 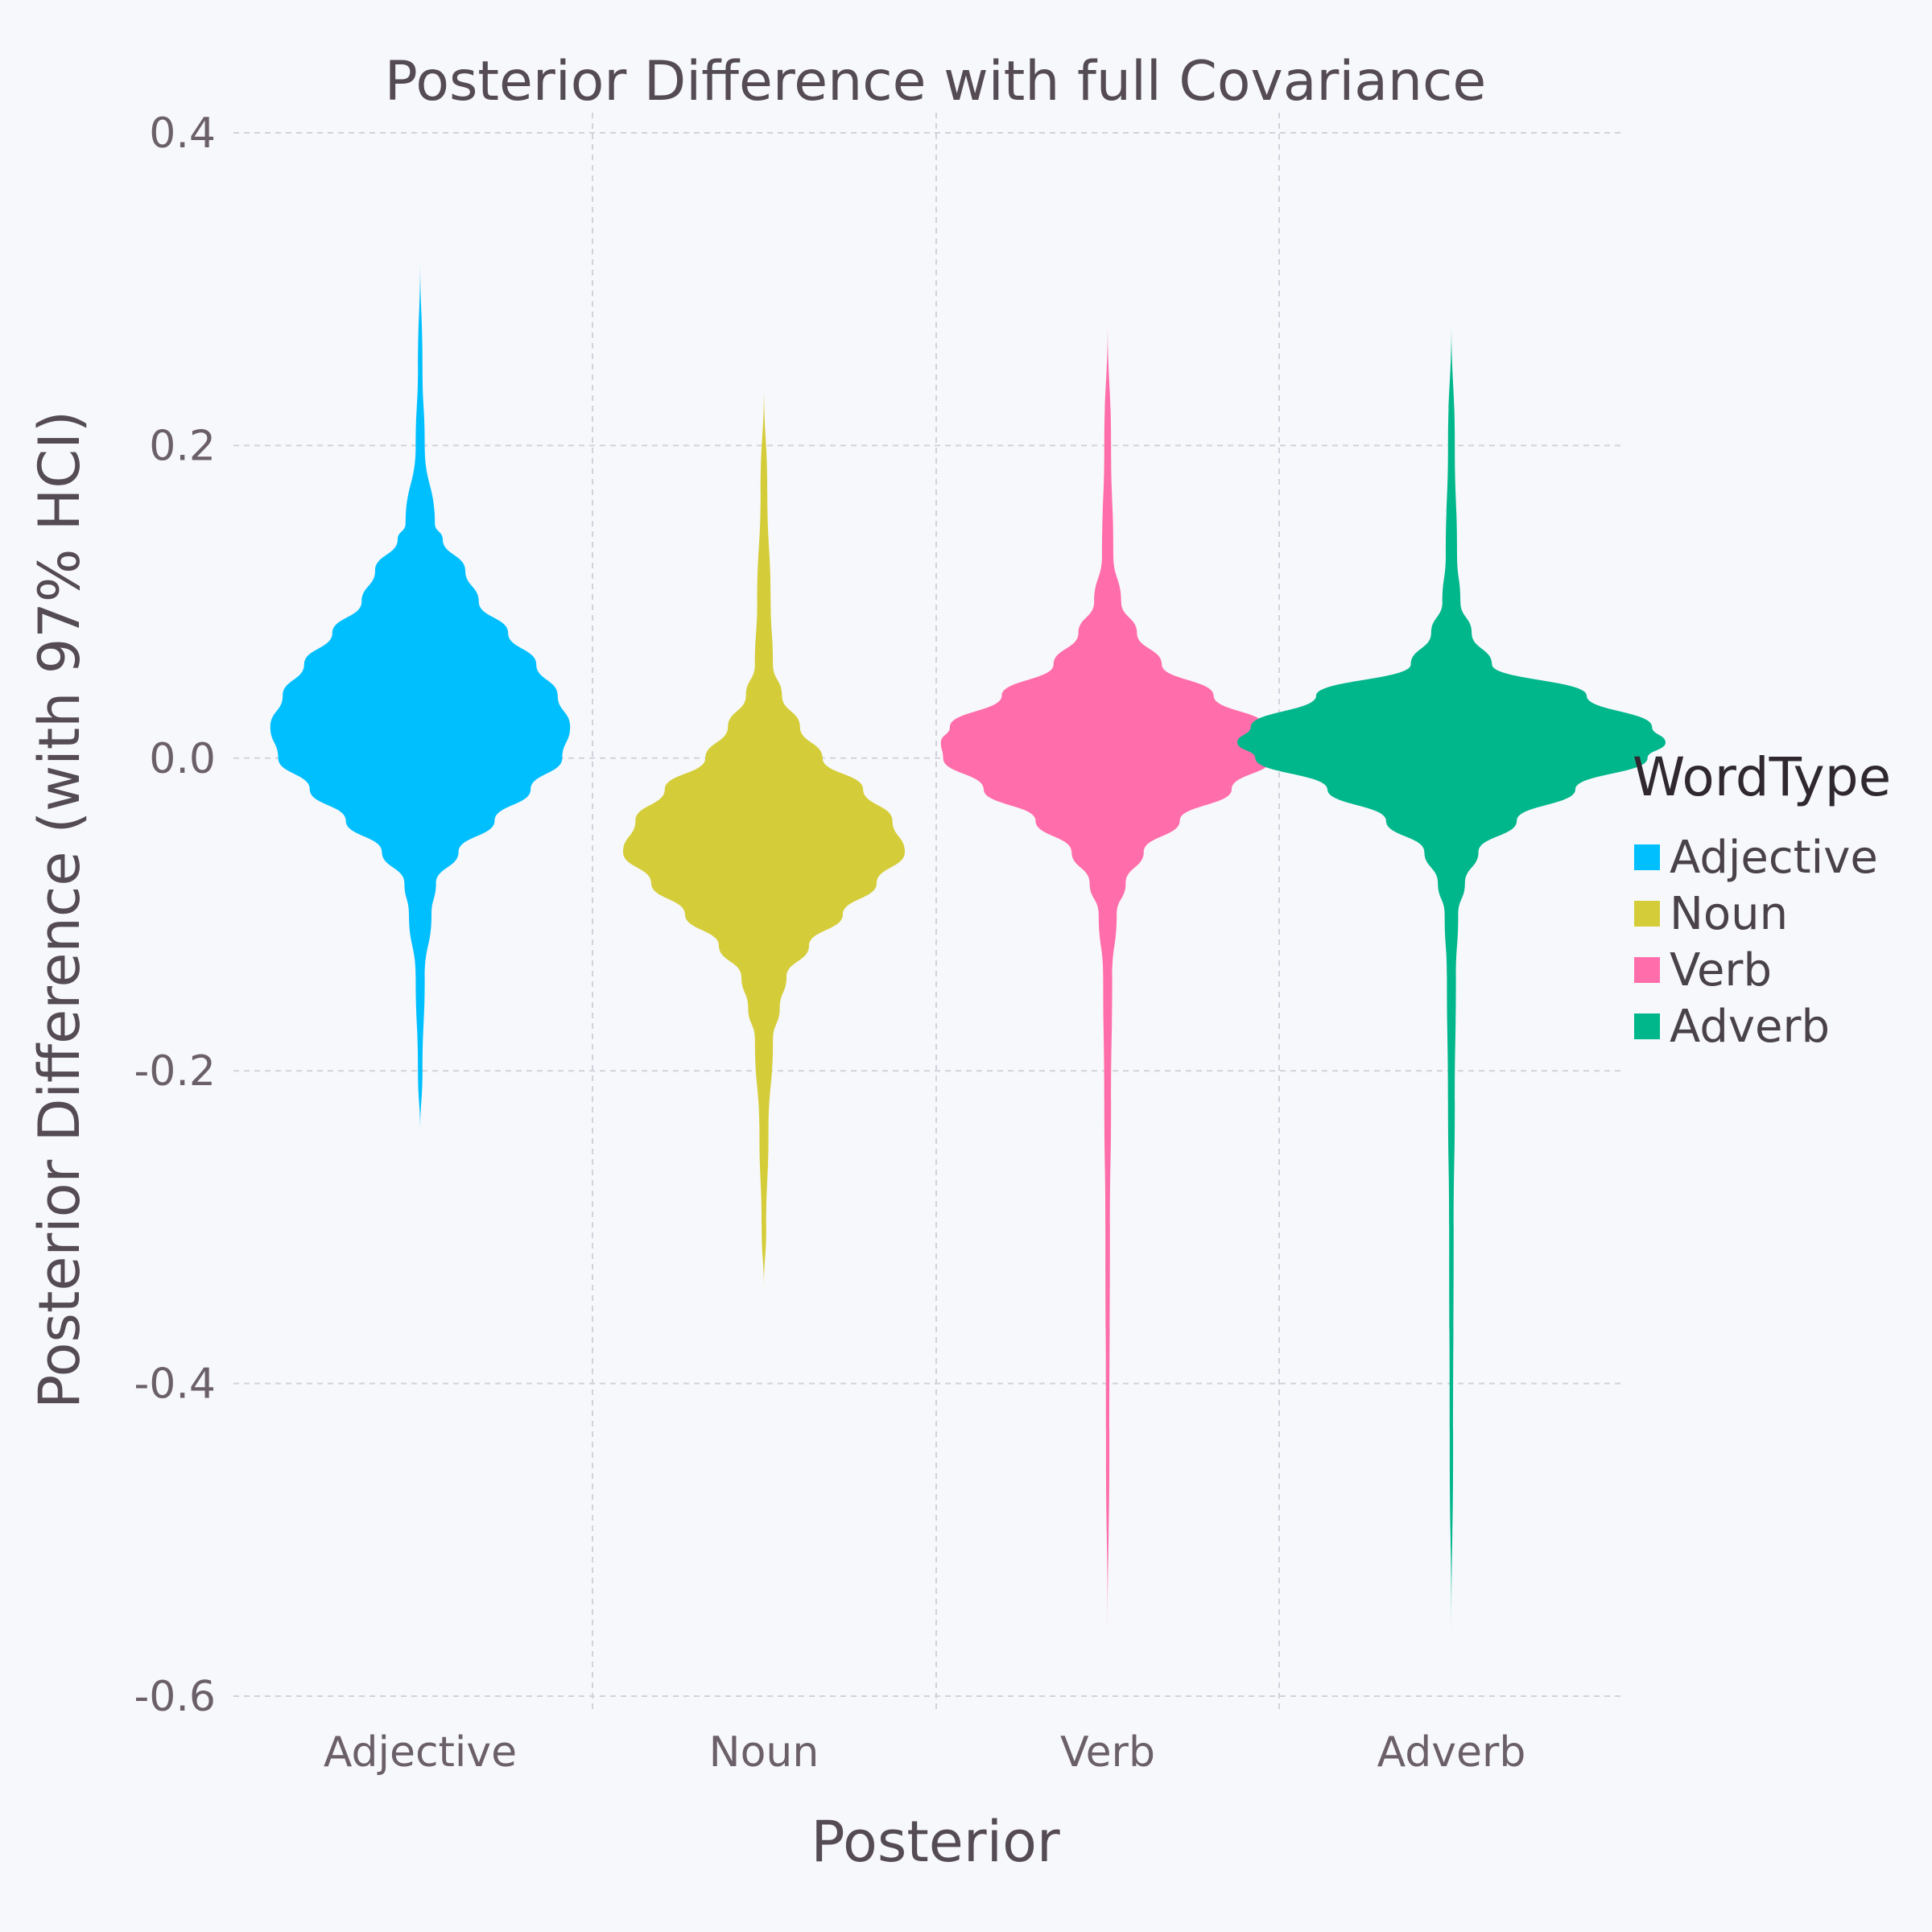 I want to click on legend-label: Adjective, so click(x=1774, y=858).